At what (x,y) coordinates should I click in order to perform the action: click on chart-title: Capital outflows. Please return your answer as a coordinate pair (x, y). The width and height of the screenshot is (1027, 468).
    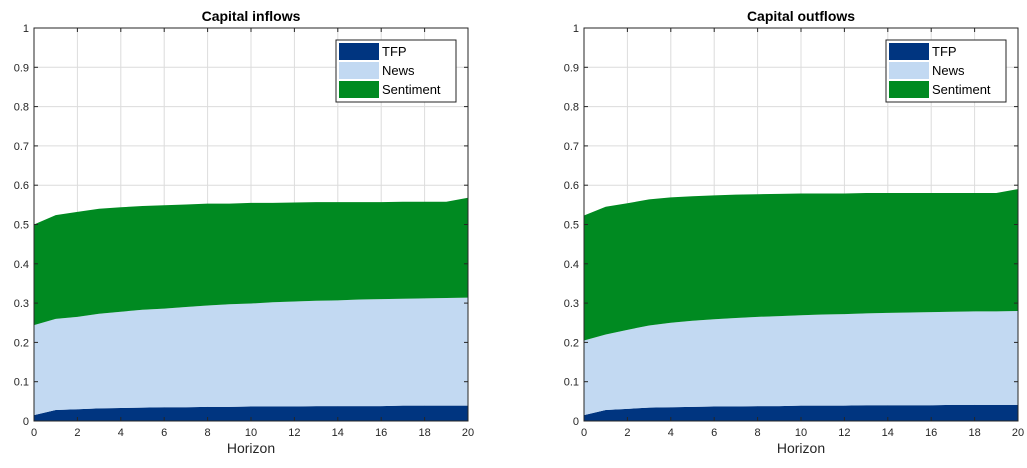
    Looking at the image, I should click on (801, 16).